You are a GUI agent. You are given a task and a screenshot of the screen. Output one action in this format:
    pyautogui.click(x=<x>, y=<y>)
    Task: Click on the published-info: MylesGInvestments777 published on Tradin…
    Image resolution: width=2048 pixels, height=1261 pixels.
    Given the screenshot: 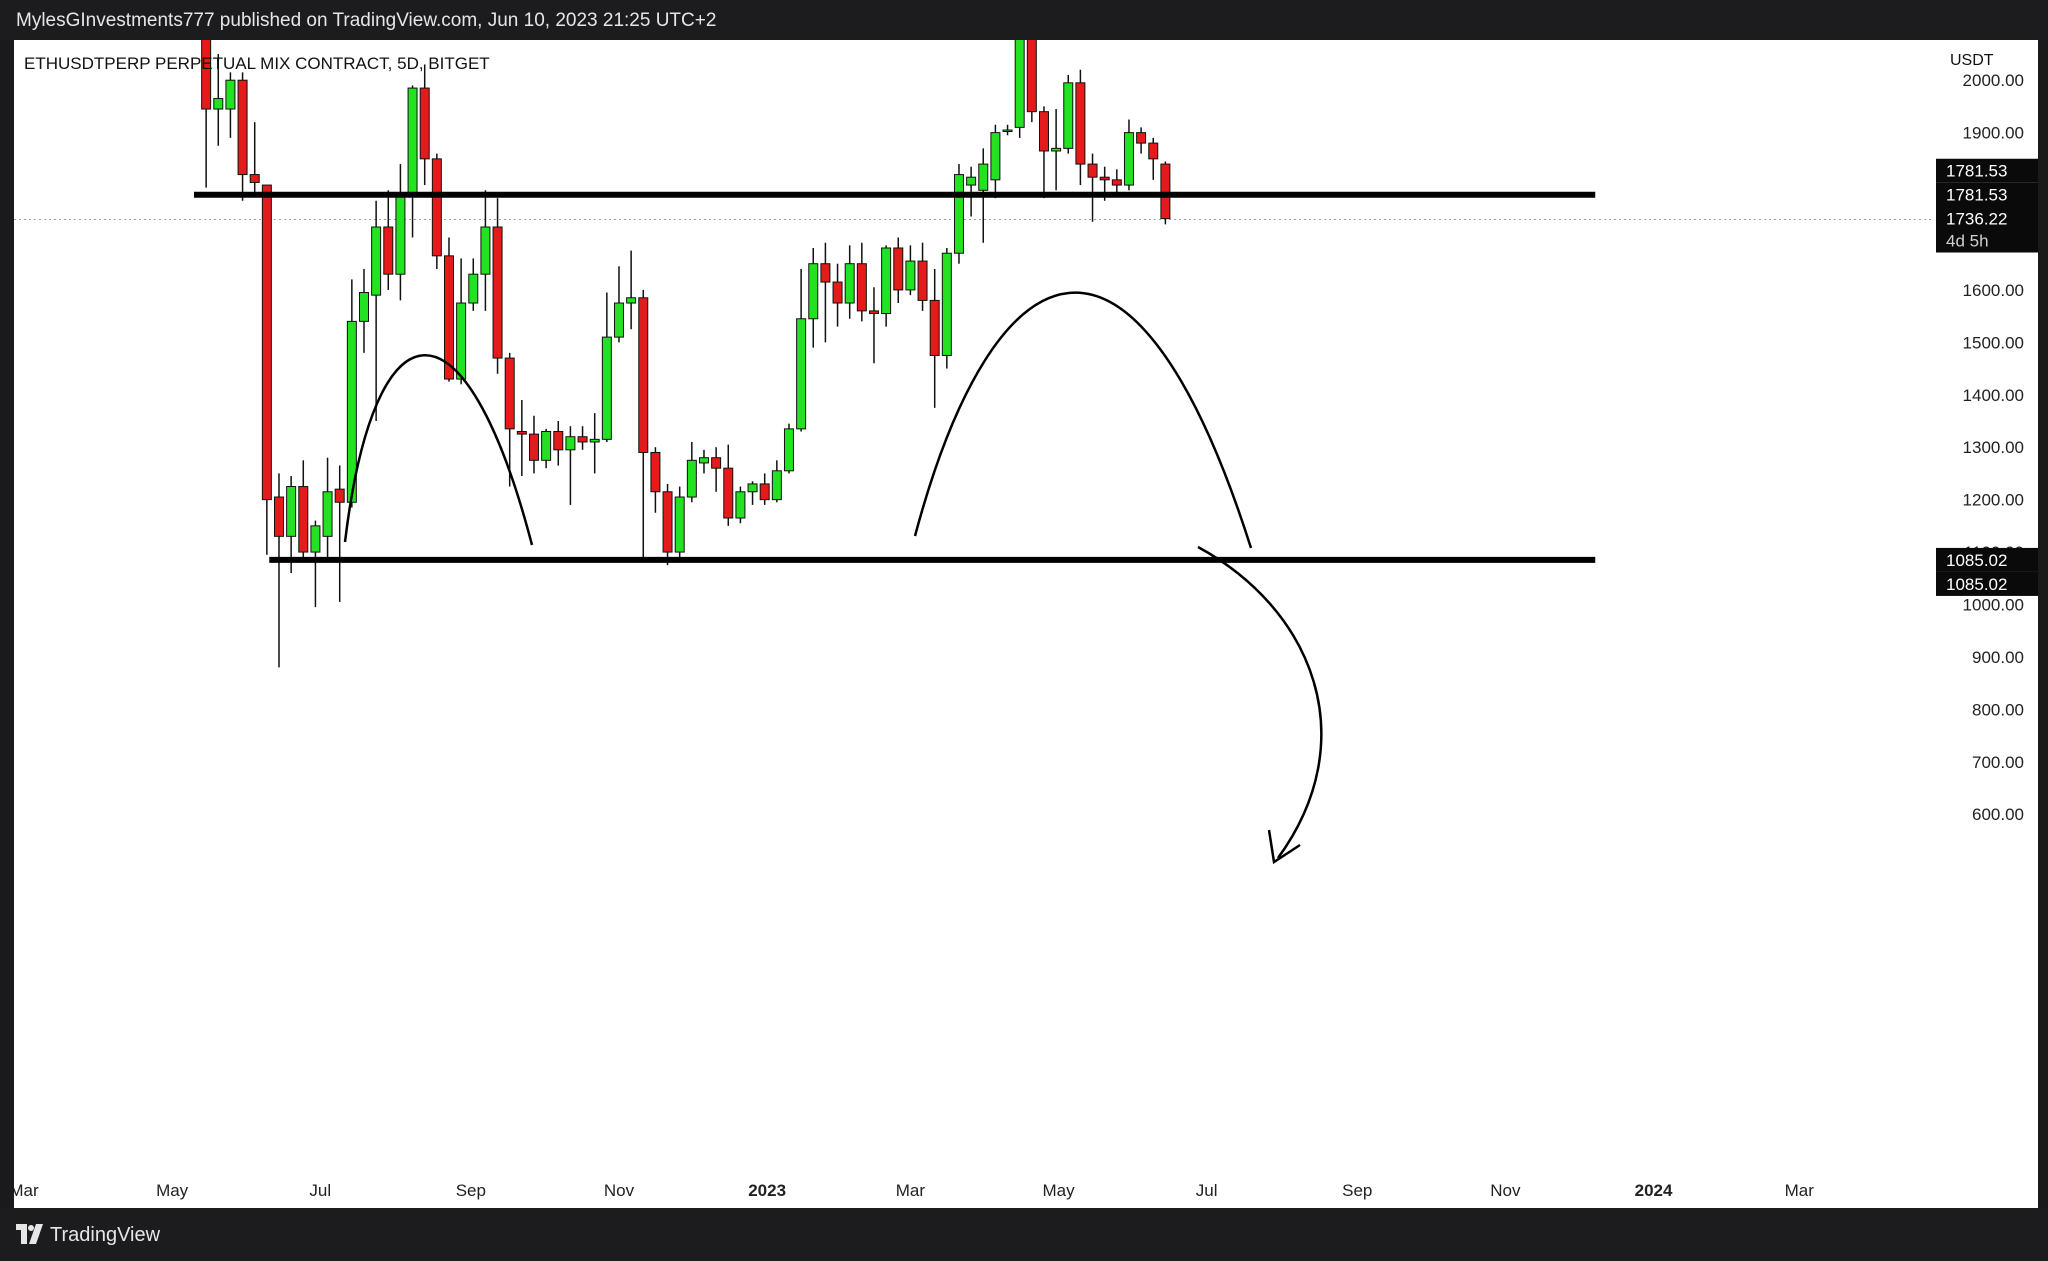 What is the action you would take?
    pyautogui.click(x=366, y=20)
    